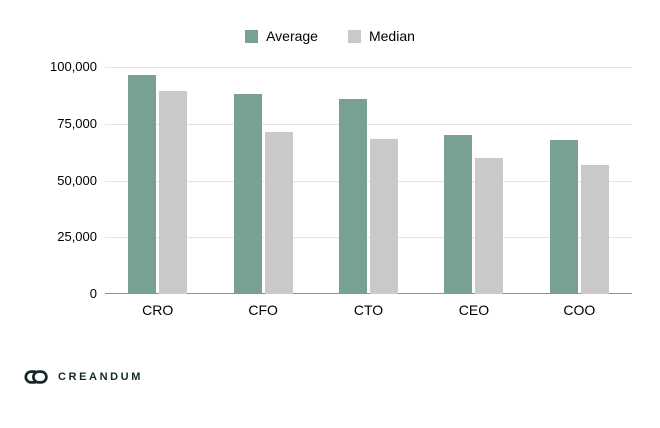 The width and height of the screenshot is (660, 428). I want to click on x-axis-labels: CRO CFO CTO CEO COO, so click(368, 310).